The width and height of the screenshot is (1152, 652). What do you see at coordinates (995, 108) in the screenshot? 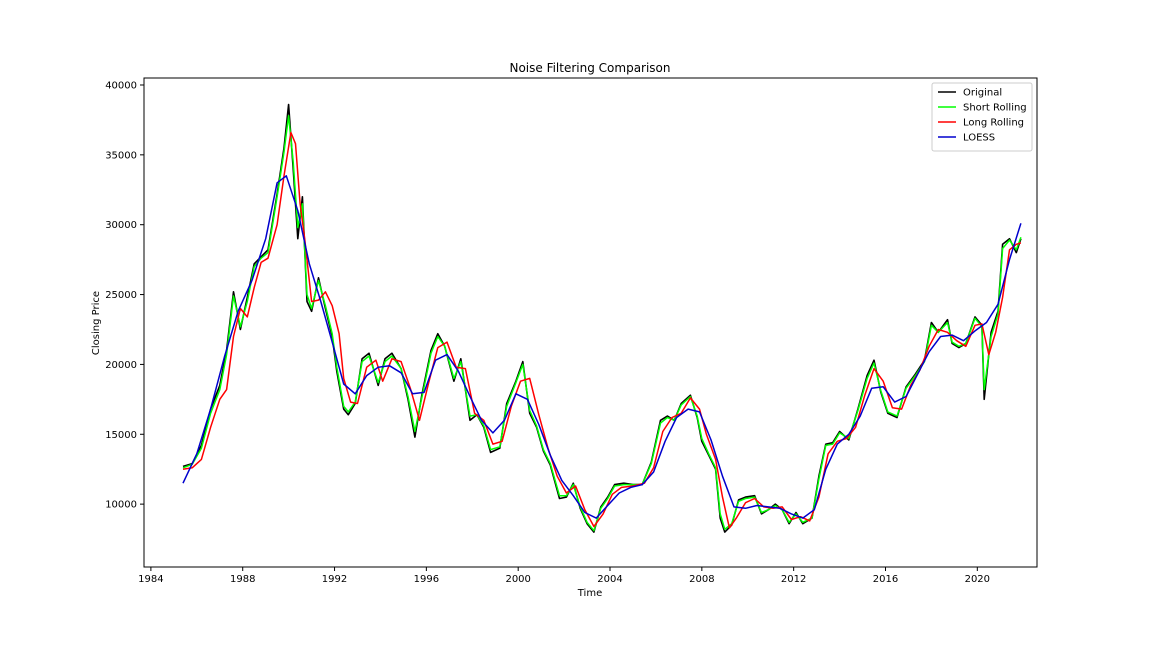
I see `legend-label: Short Rolling` at bounding box center [995, 108].